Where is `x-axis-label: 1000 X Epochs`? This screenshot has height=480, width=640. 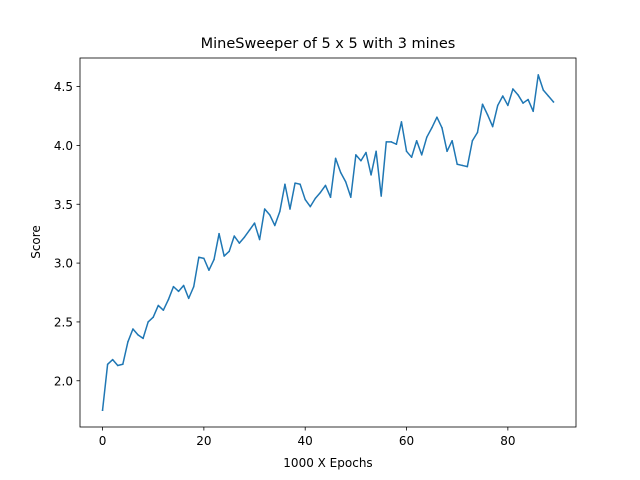 x-axis-label: 1000 X Epochs is located at coordinates (327, 463).